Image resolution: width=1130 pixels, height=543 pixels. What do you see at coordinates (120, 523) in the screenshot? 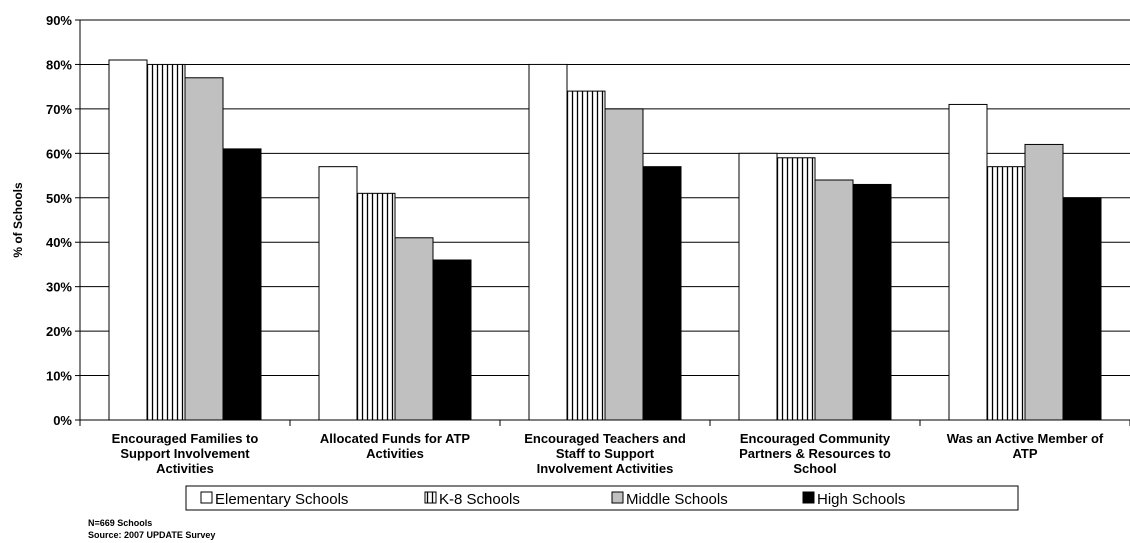
I see `footnote-n: N=669 Schools` at bounding box center [120, 523].